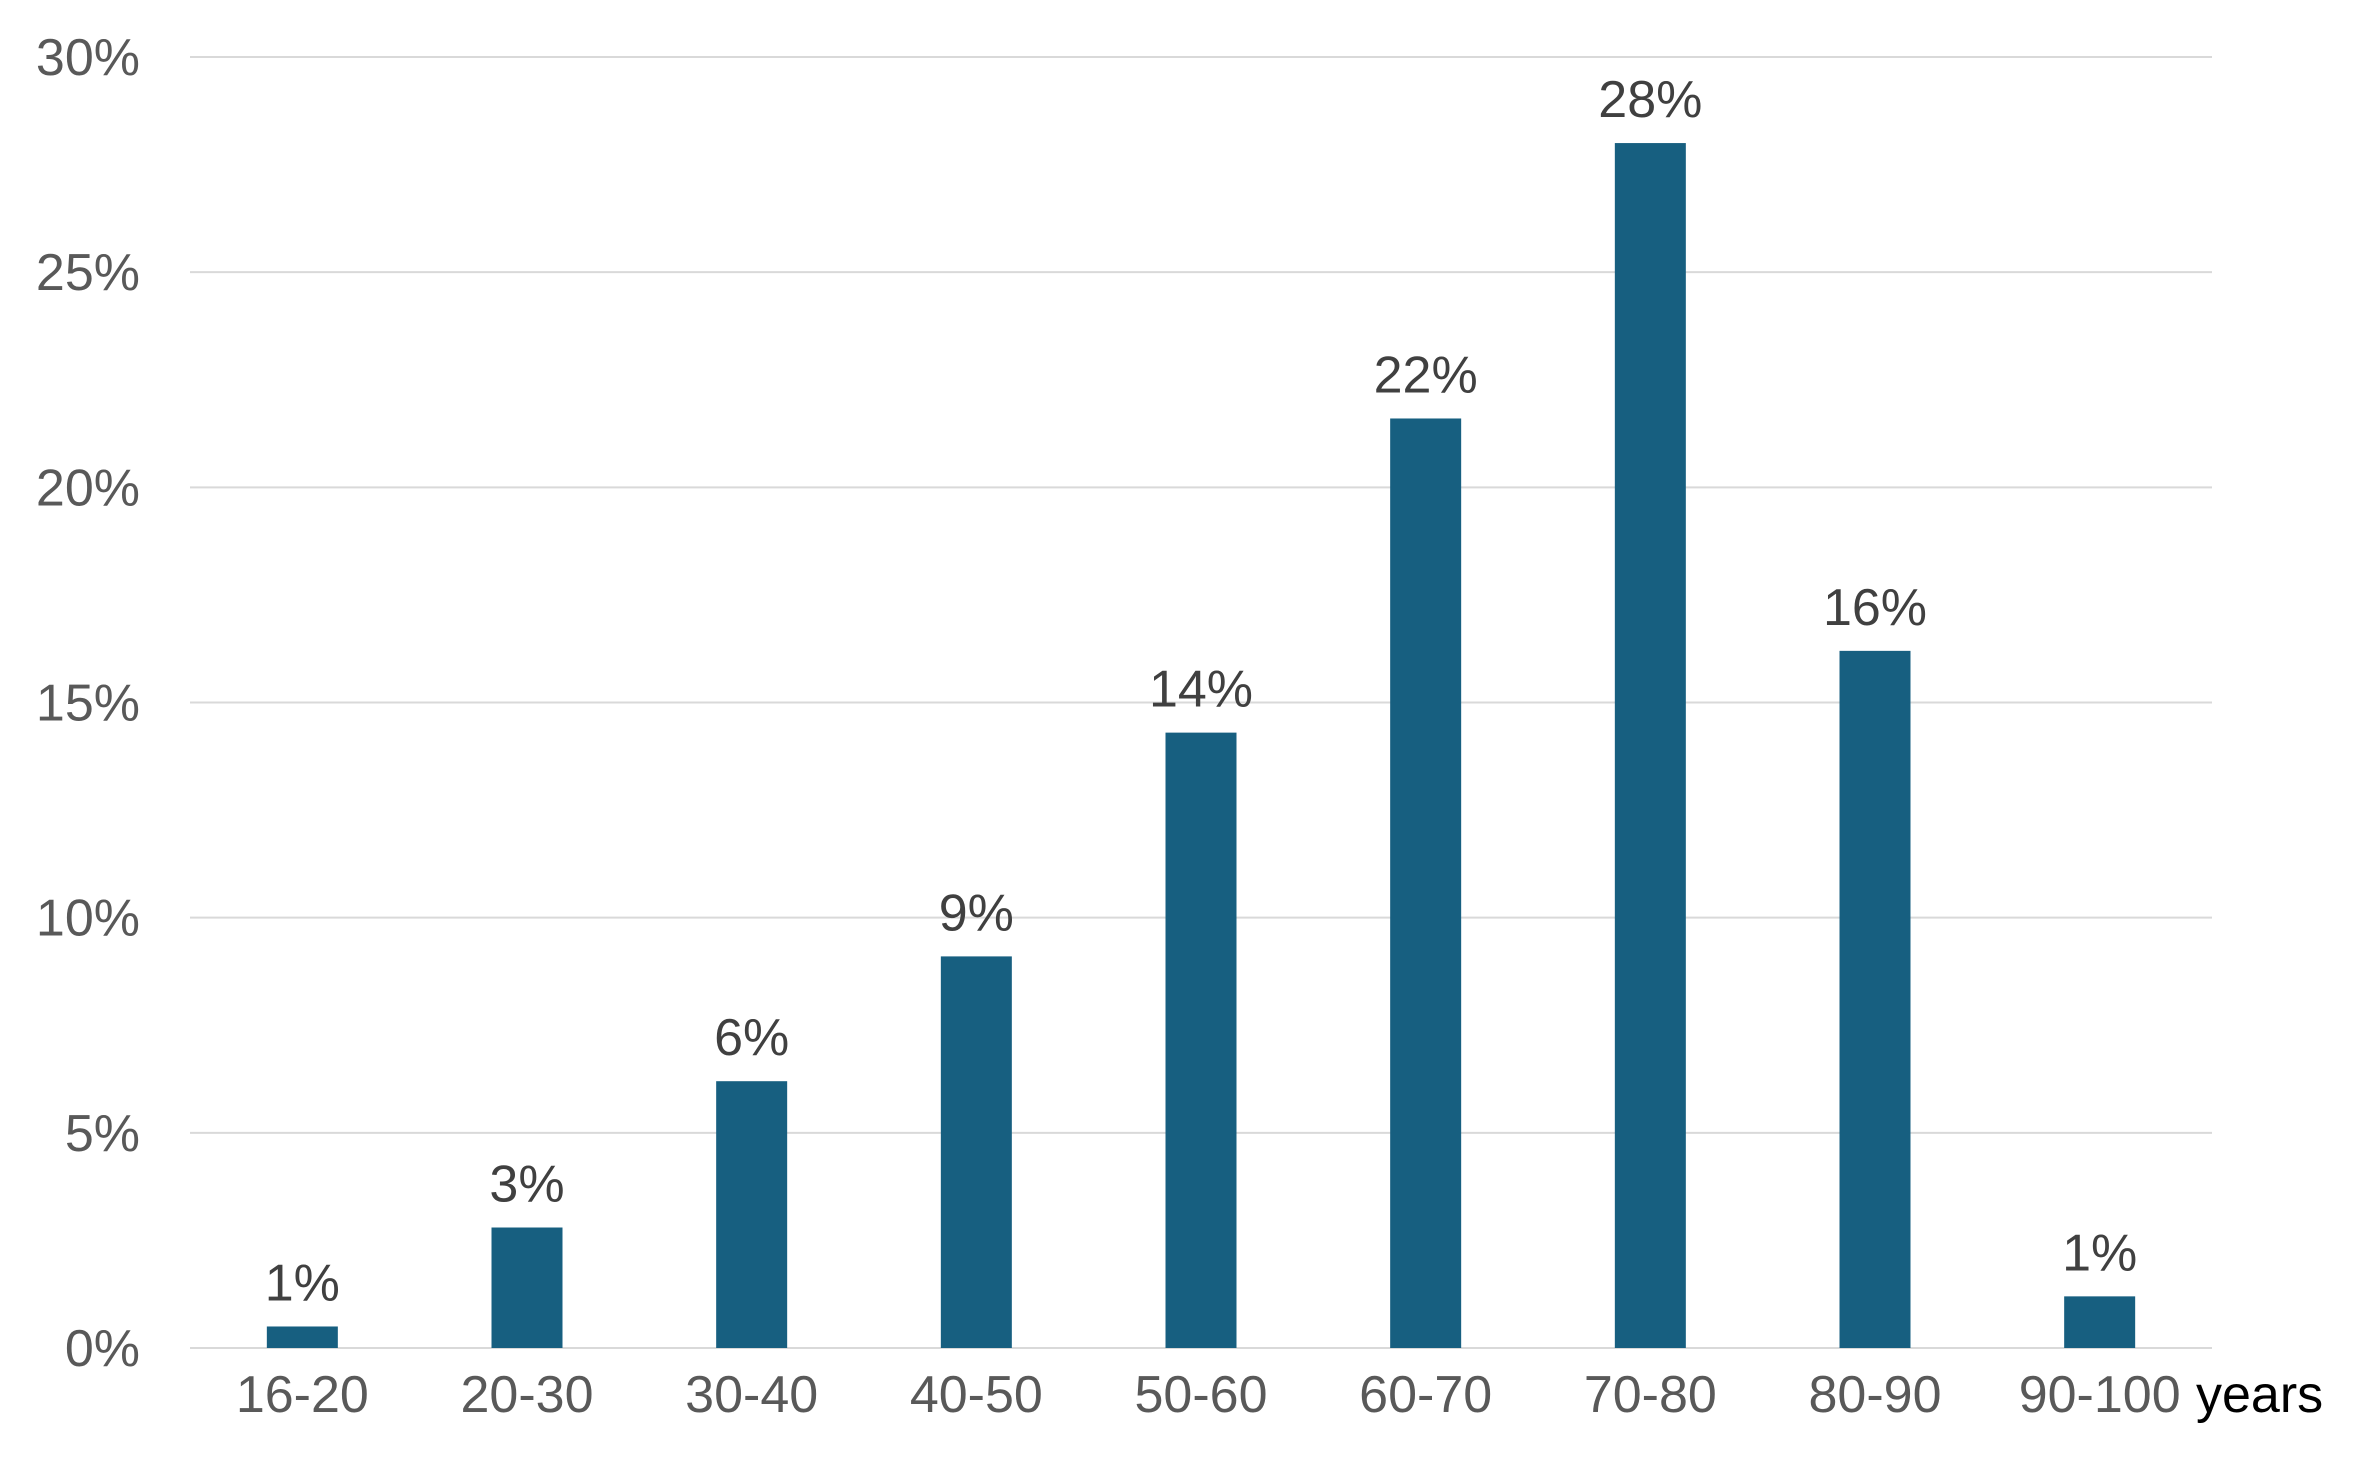 This screenshot has width=2374, height=1457. What do you see at coordinates (526, 1185) in the screenshot?
I see `data-label-20-30: 3%` at bounding box center [526, 1185].